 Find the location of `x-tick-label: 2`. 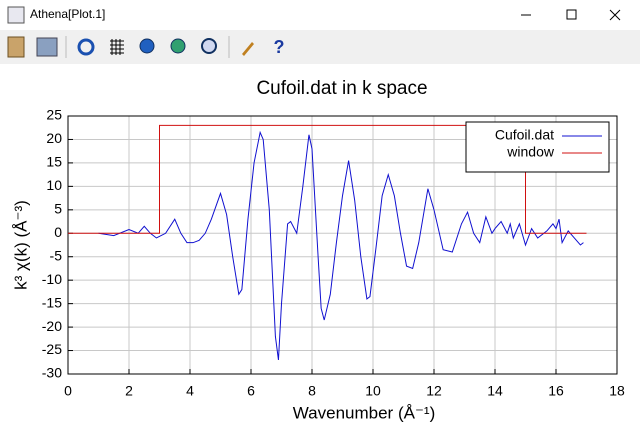

x-tick-label: 2 is located at coordinates (129, 391).